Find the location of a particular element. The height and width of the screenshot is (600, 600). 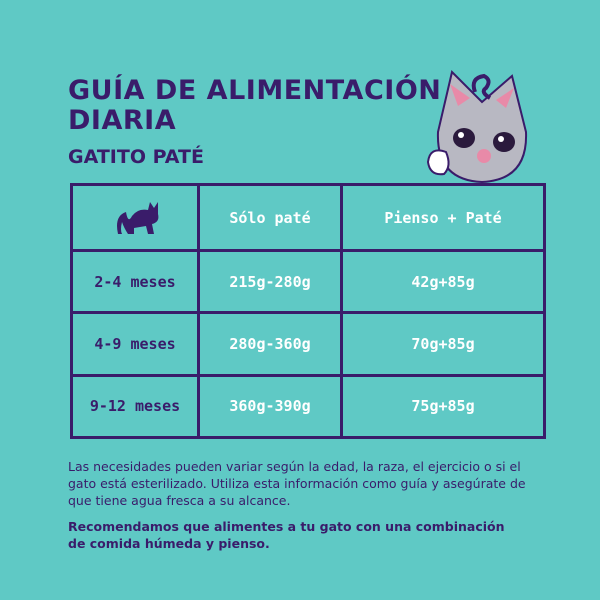

value-cell: 70g+85g is located at coordinates (443, 344).